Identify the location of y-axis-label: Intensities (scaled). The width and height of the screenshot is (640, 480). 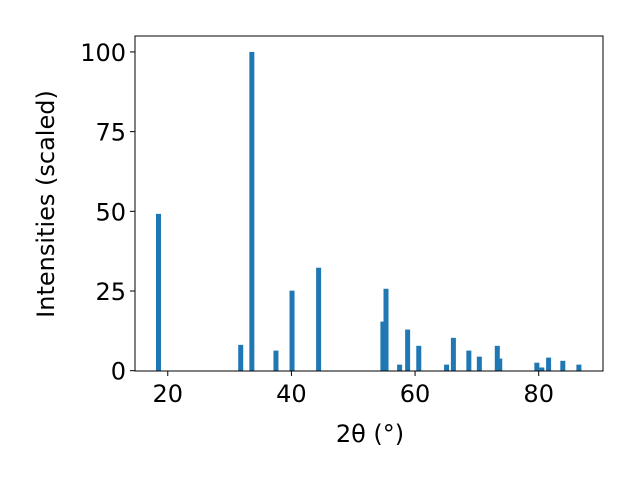
(46, 204).